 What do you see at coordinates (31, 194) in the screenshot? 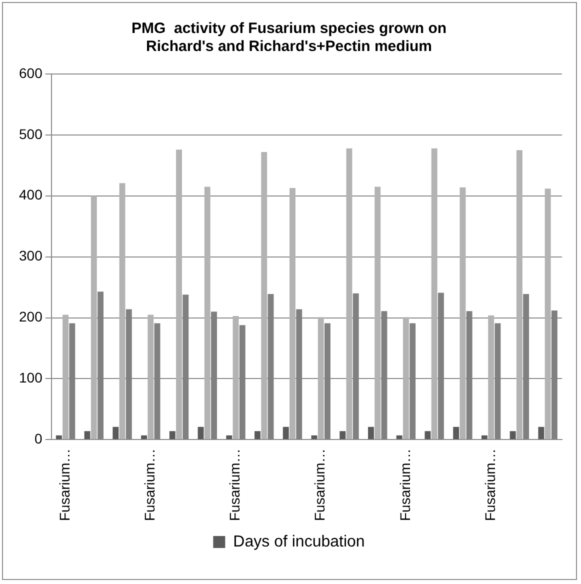
I see `y-tick-label: 400` at bounding box center [31, 194].